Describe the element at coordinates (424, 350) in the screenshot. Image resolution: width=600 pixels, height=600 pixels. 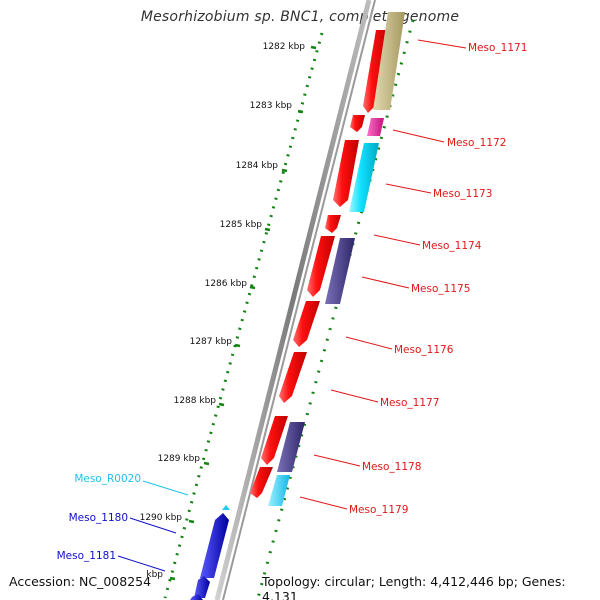
I see `gene-label-meso-1176: Meso_1176` at that location.